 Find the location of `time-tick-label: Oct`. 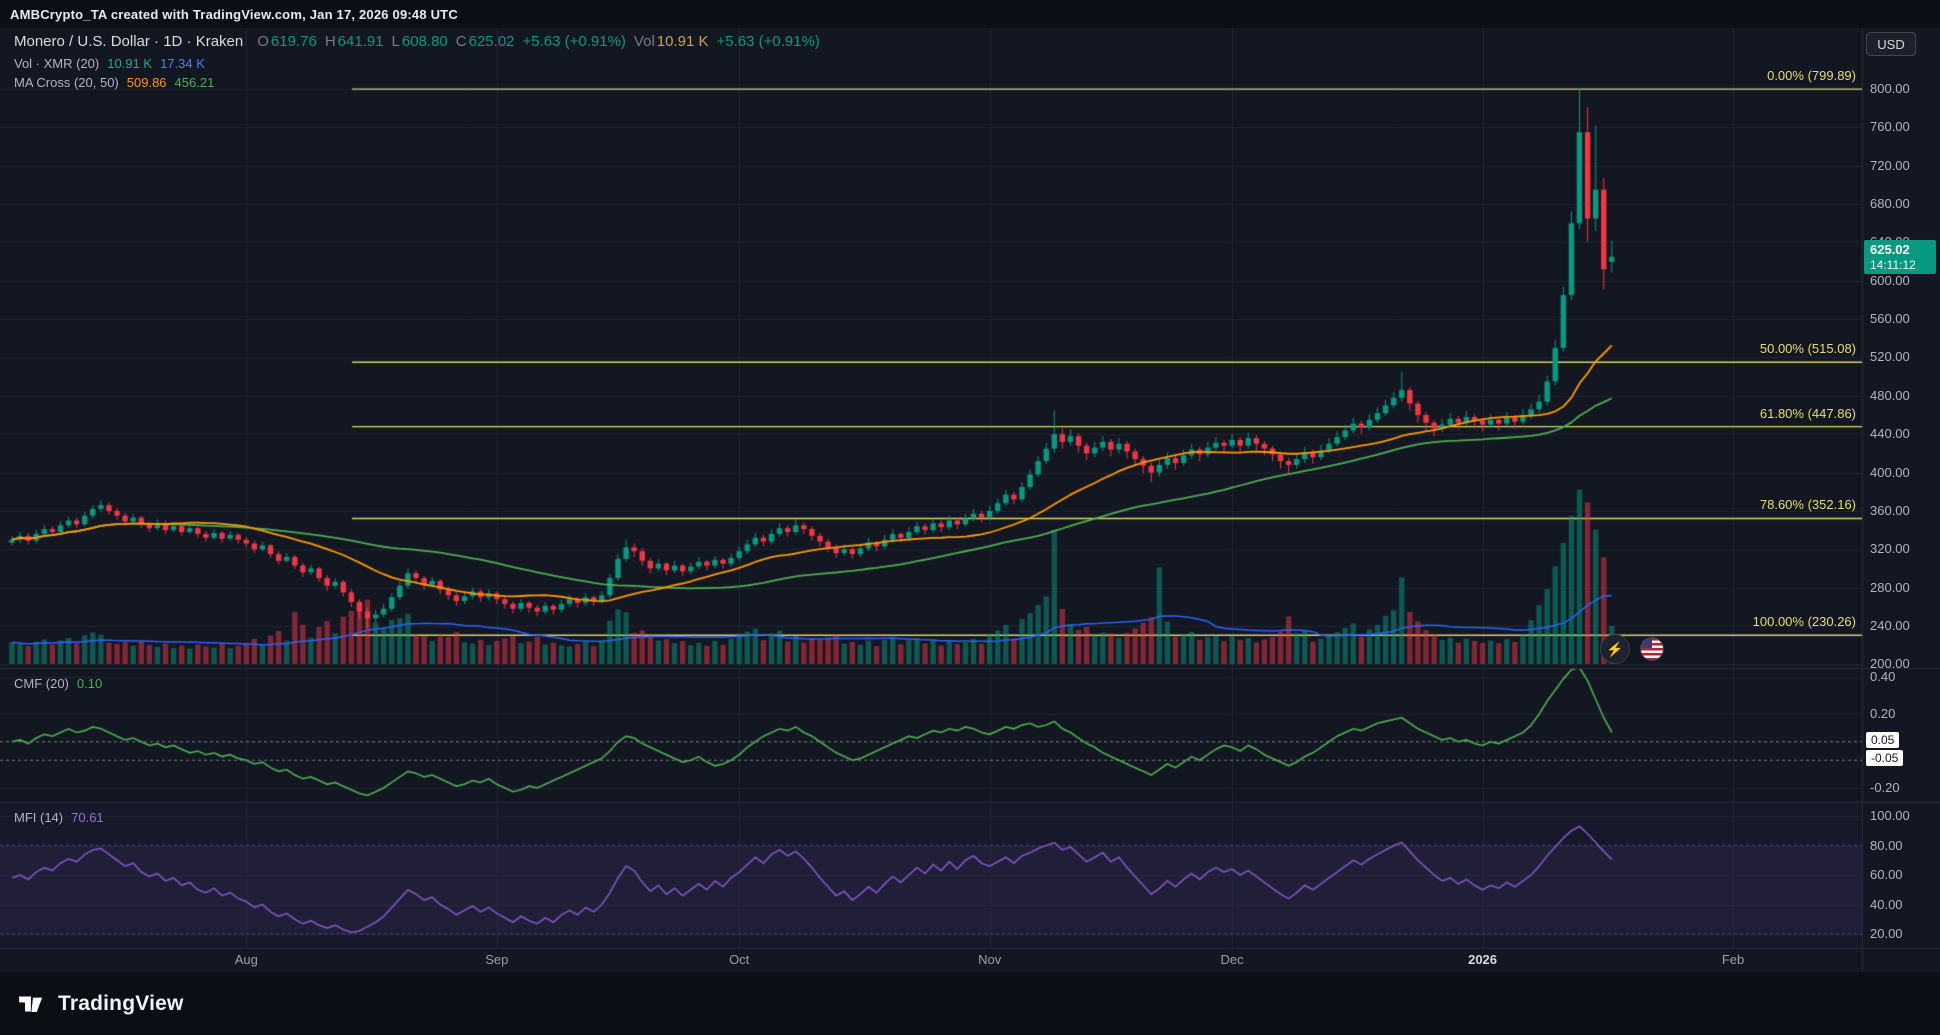

time-tick-label: Oct is located at coordinates (739, 959).